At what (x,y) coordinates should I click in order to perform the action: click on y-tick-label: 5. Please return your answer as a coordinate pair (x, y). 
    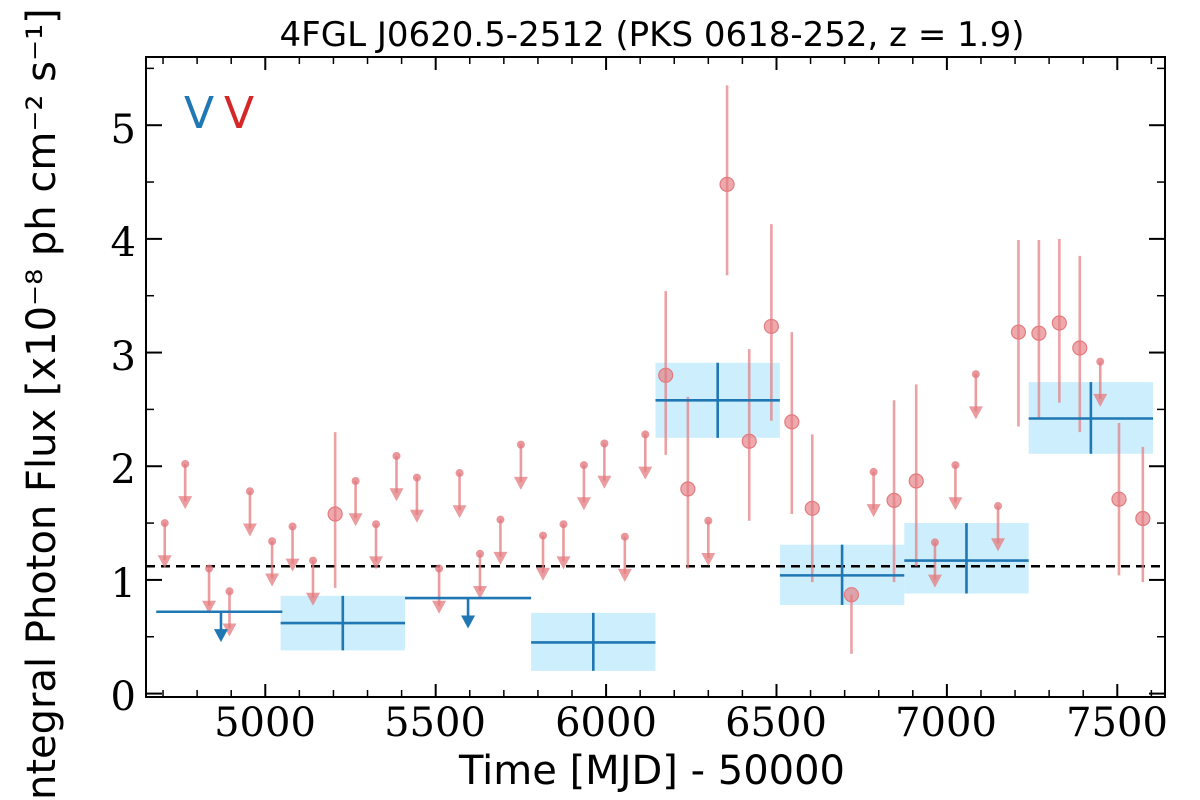
    Looking at the image, I should click on (123, 130).